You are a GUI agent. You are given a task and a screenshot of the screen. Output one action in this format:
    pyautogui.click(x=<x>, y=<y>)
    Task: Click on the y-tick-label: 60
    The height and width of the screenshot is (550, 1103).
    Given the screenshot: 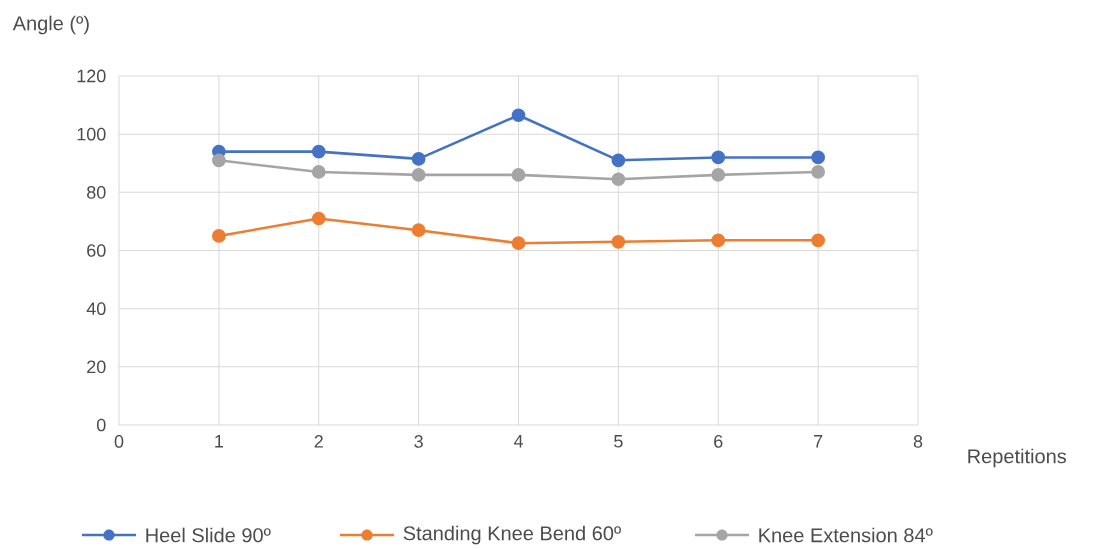 What is the action you would take?
    pyautogui.click(x=96, y=250)
    